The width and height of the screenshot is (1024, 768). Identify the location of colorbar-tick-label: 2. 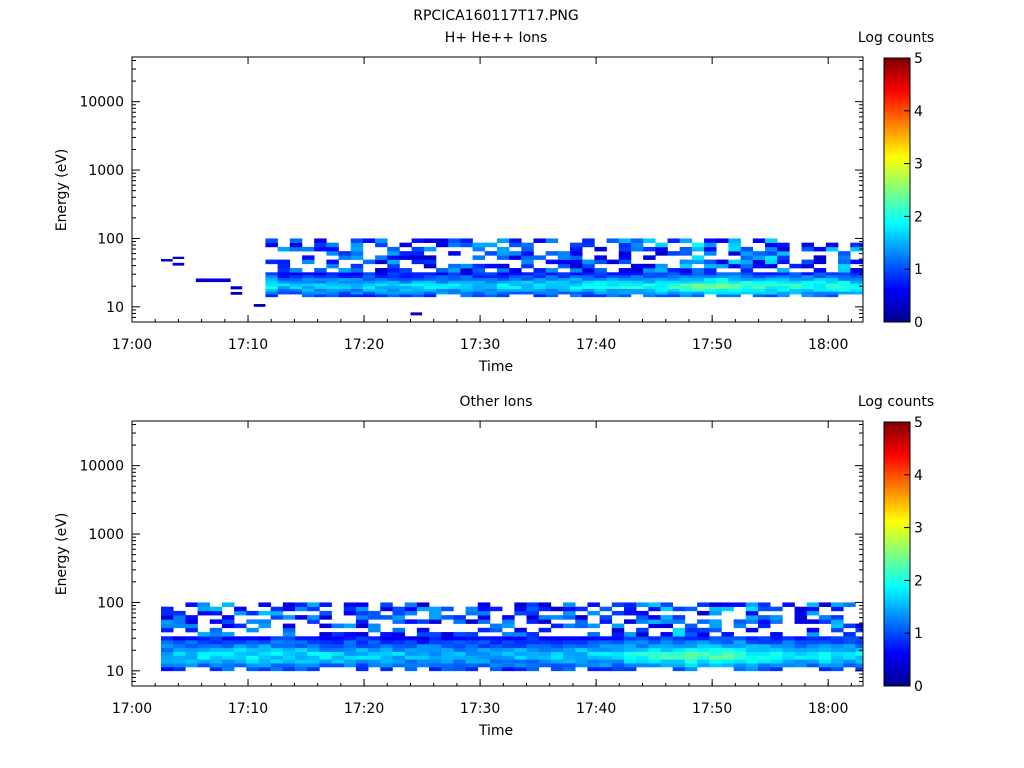
(918, 217).